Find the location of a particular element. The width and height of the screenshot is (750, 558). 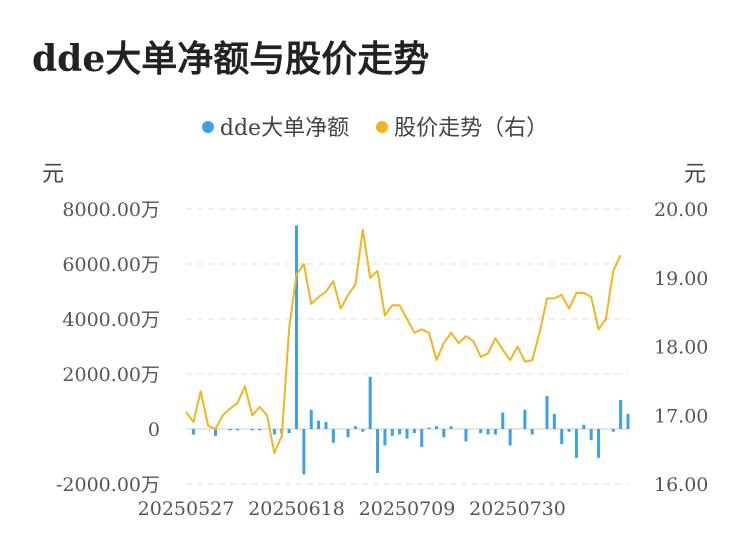

left-tick-label: 4000.00万 is located at coordinates (111, 320).